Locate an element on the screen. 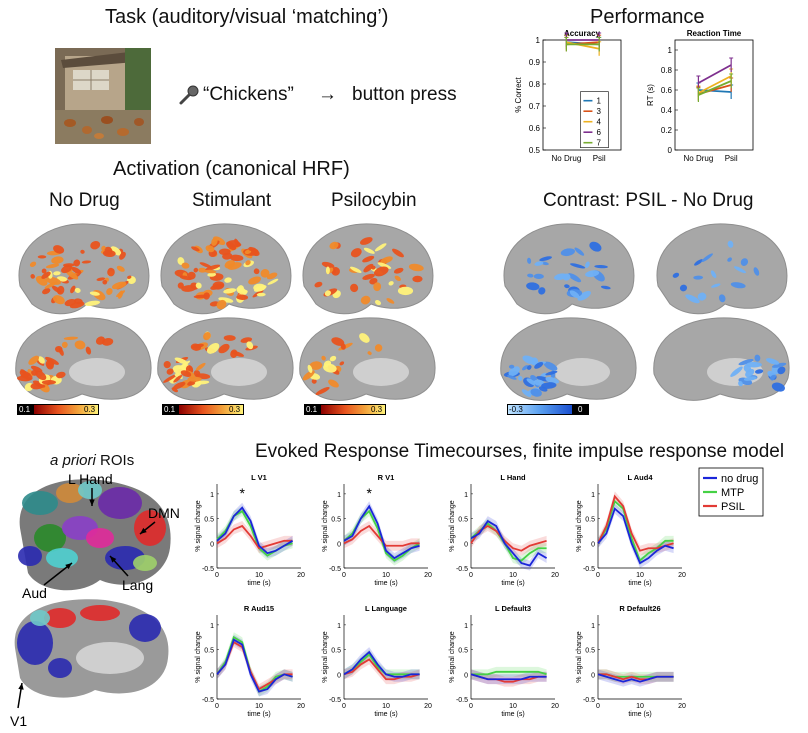 Image resolution: width=808 pixels, height=733 pixels. rt-ytick-label: 0.6 is located at coordinates (667, 90).